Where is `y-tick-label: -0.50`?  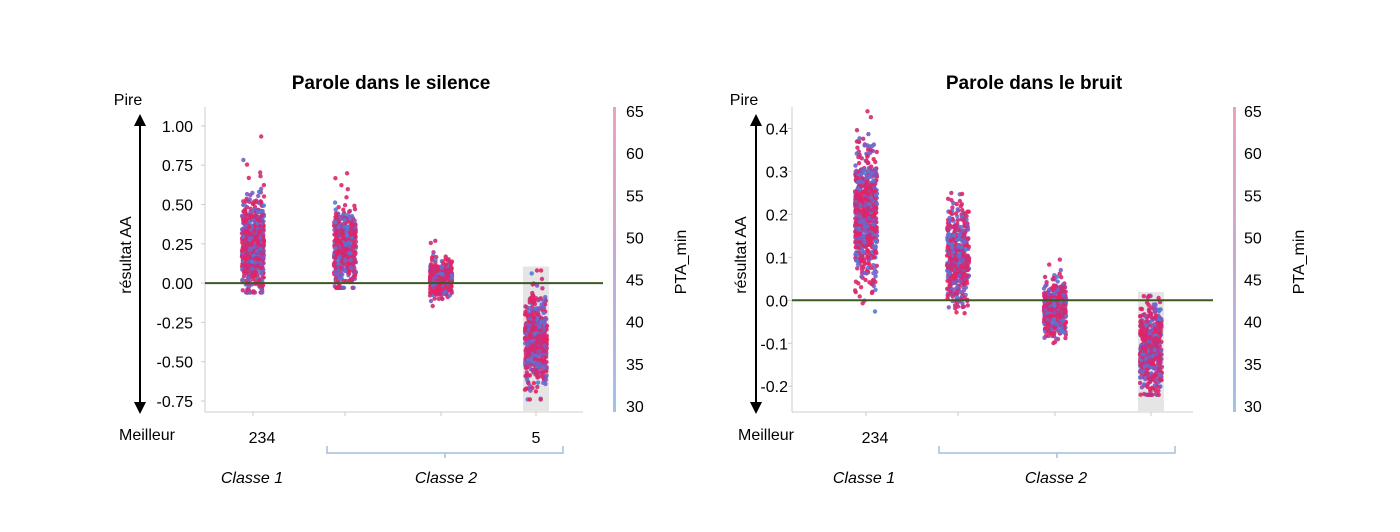 y-tick-label: -0.50 is located at coordinates (175, 363).